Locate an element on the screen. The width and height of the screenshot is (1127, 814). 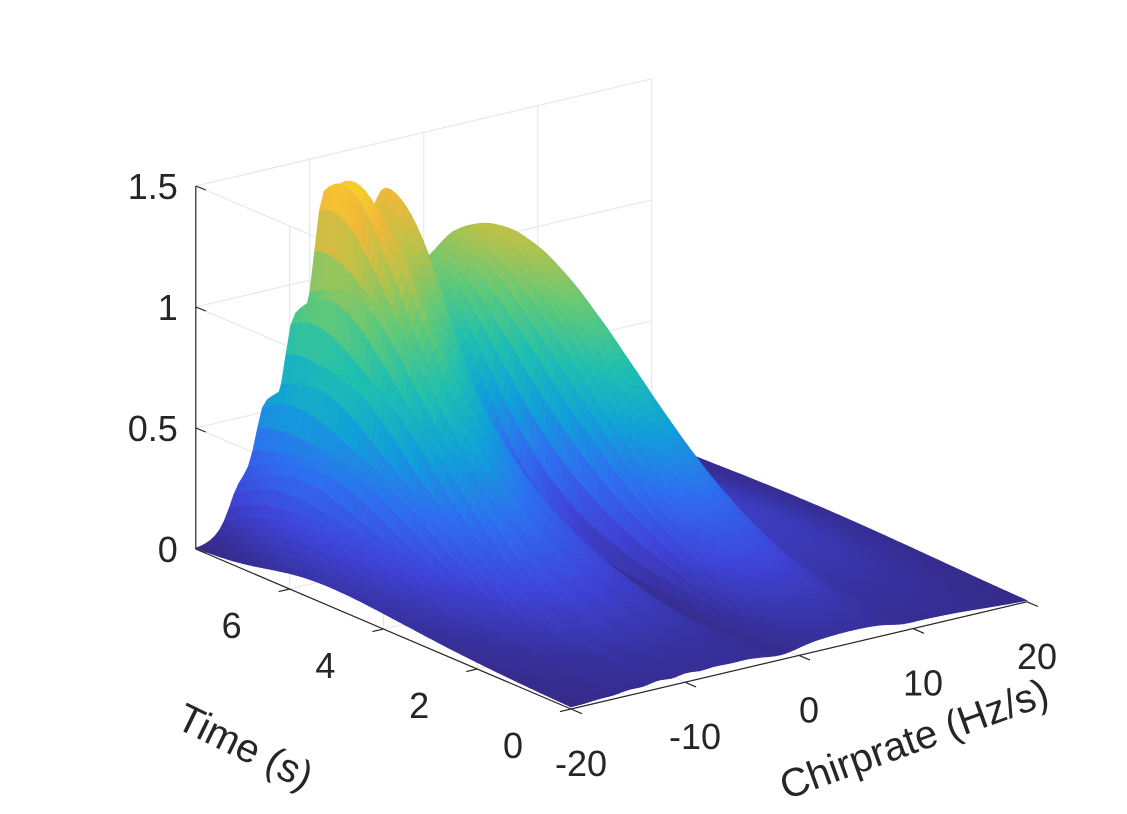
grid-line is located at coordinates (423, 132).